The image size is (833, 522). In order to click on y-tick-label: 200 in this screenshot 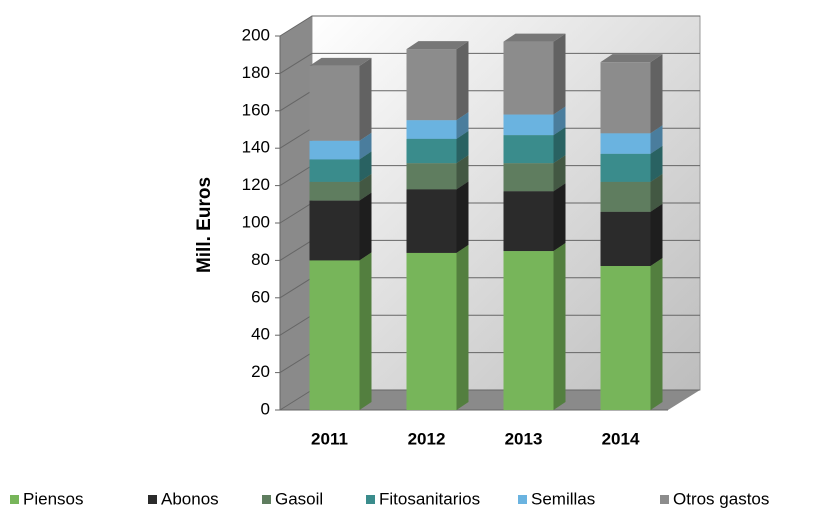, I will do `click(256, 34)`.